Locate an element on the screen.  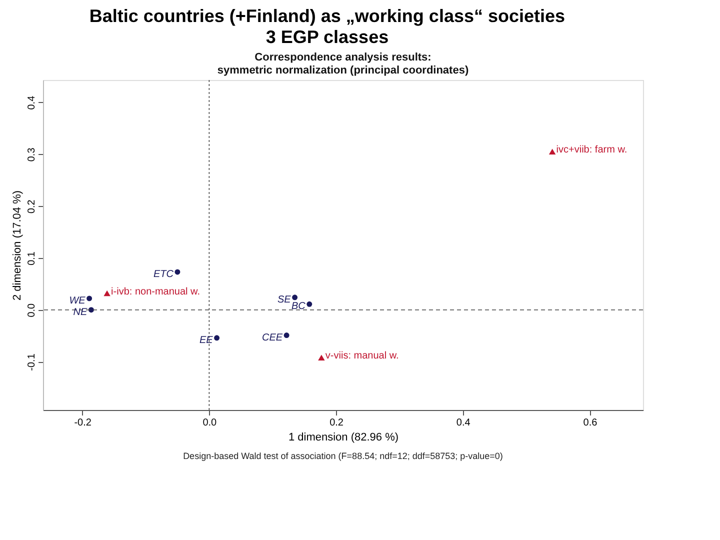
text: Design-based Wald test of association (F=88.54; ndf=12; ddf=58753; p-value=0) is located at coordinates (343, 456).